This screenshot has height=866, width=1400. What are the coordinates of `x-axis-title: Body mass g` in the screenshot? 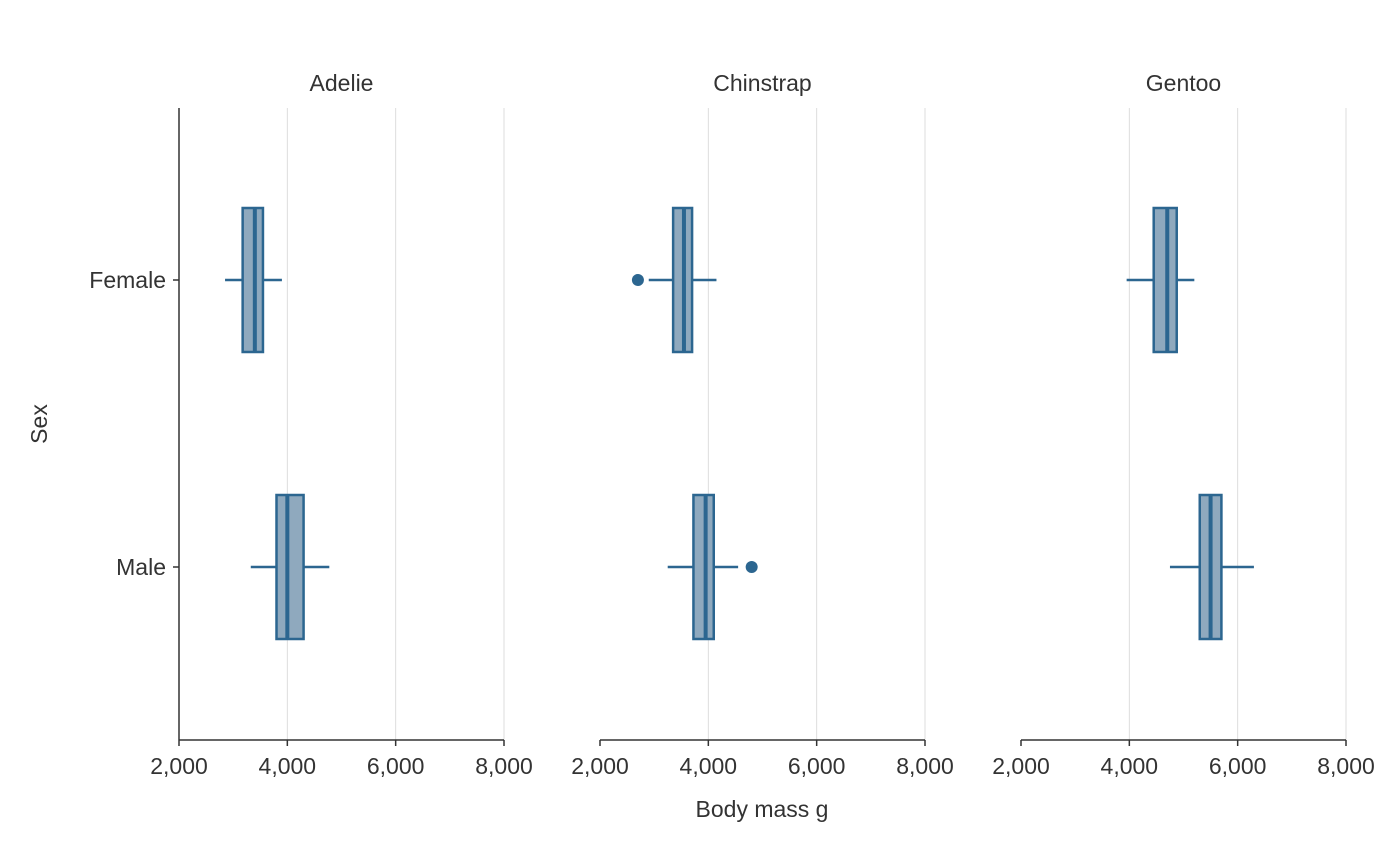 It's located at (762, 809).